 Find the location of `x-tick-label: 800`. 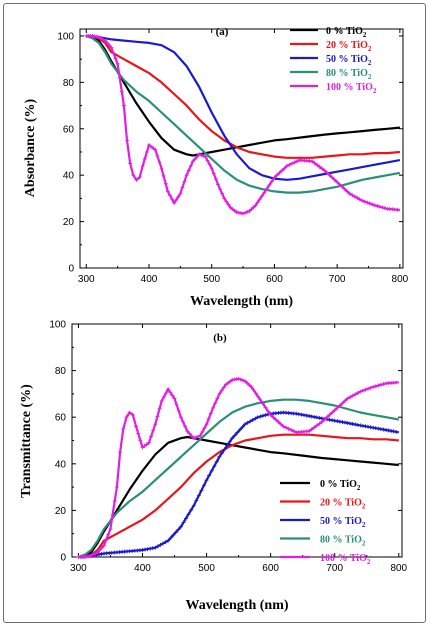

x-tick-label: 800 is located at coordinates (398, 568).